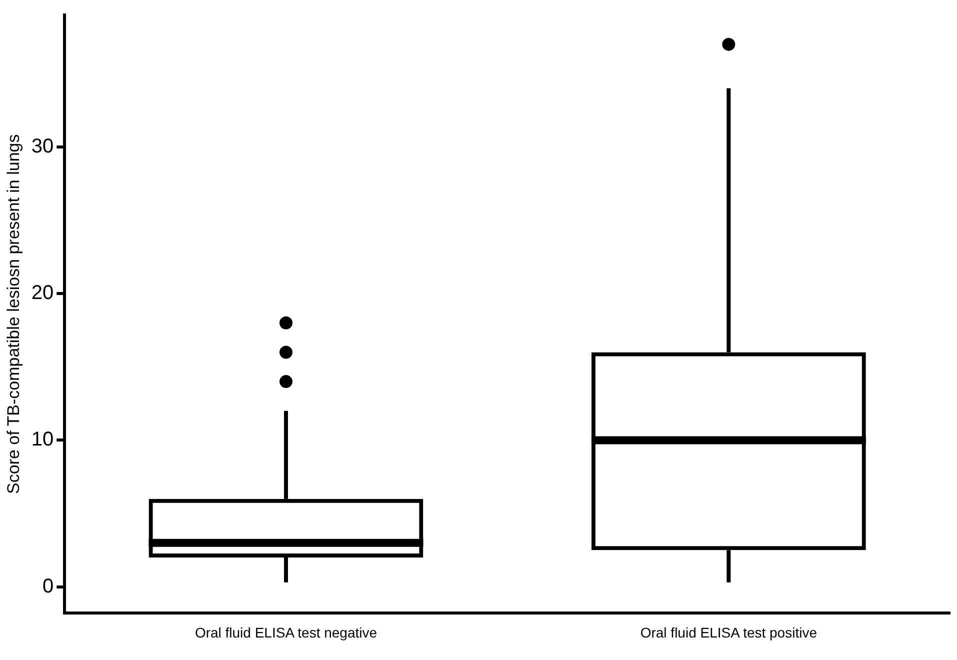  I want to click on y-tick-label: 30, so click(42, 146).